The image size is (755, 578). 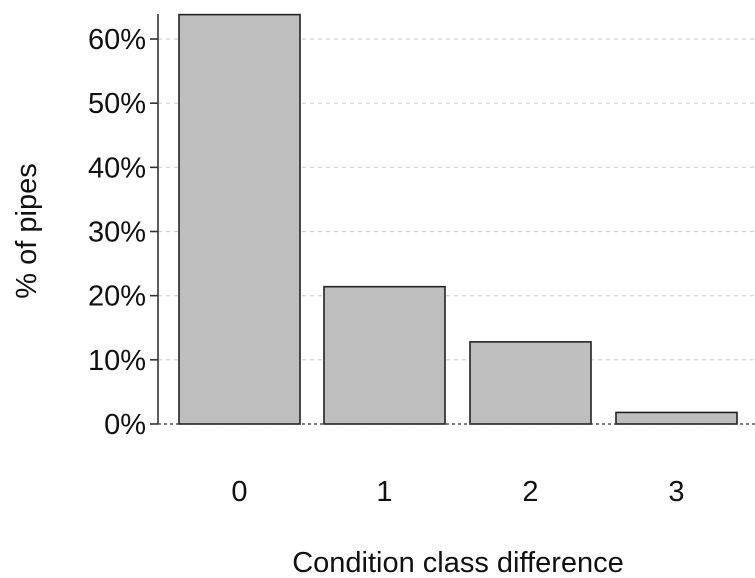 What do you see at coordinates (117, 104) in the screenshot?
I see `y-tick-label-50: 50%` at bounding box center [117, 104].